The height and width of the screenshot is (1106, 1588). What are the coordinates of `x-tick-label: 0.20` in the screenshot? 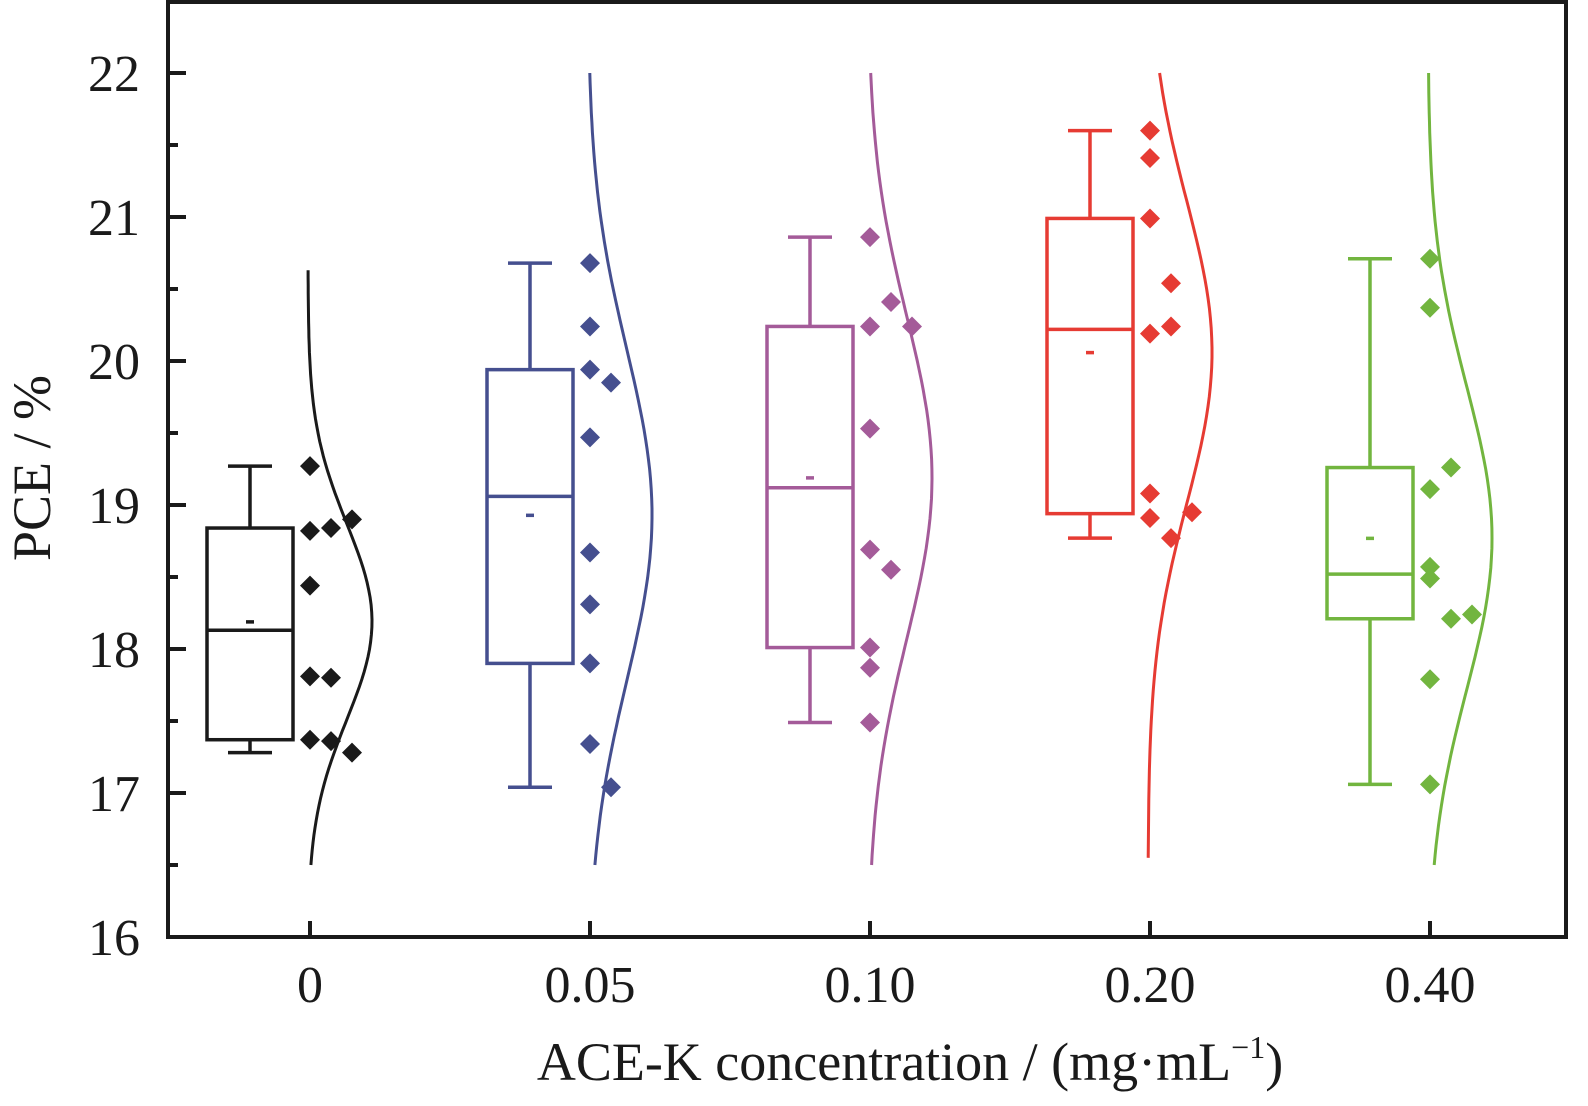 It's located at (1150, 985).